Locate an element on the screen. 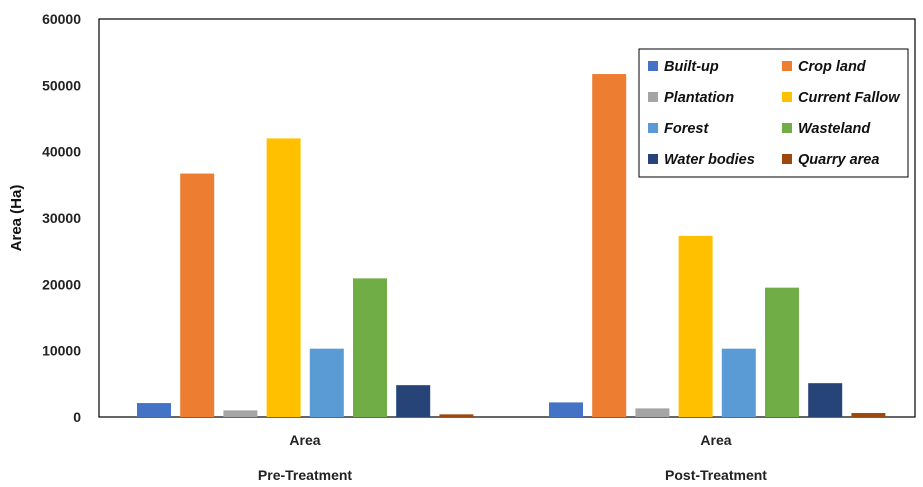 The image size is (923, 487). y-axis-ticks: 0 10000 20000 30000 40000 50000 60000 is located at coordinates (61, 218).